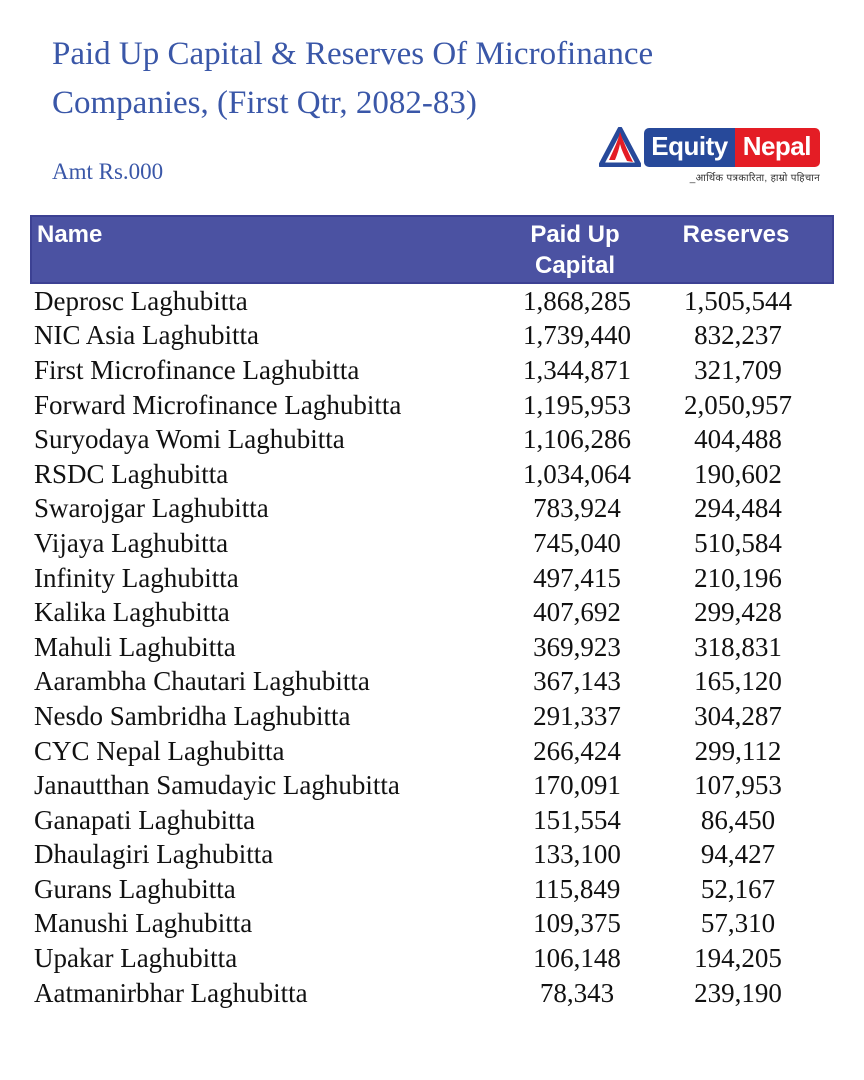 Image resolution: width=864 pixels, height=1080 pixels. What do you see at coordinates (738, 715) in the screenshot?
I see `reserves-value: 304,287` at bounding box center [738, 715].